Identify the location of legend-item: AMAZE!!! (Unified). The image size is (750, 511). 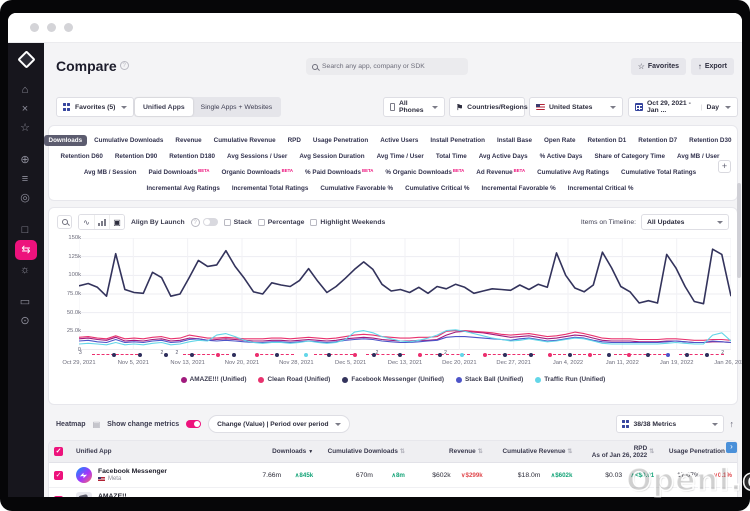
(213, 379).